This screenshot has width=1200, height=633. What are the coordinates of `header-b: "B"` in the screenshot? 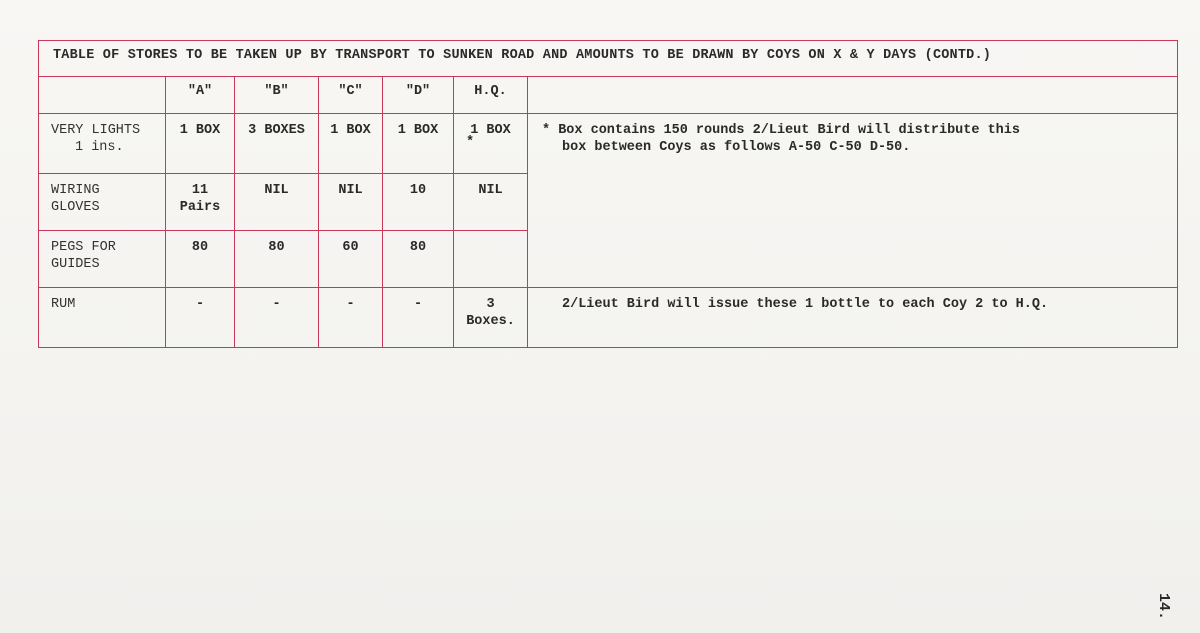 It's located at (276, 95).